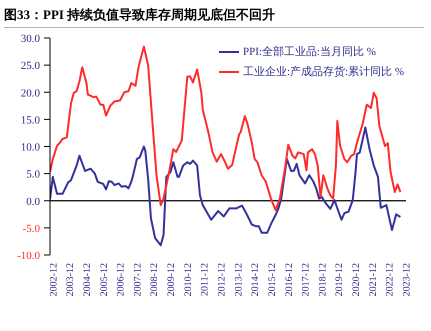 The width and height of the screenshot is (431, 331). I want to click on x-tick-label: 2004-12, so click(87, 279).